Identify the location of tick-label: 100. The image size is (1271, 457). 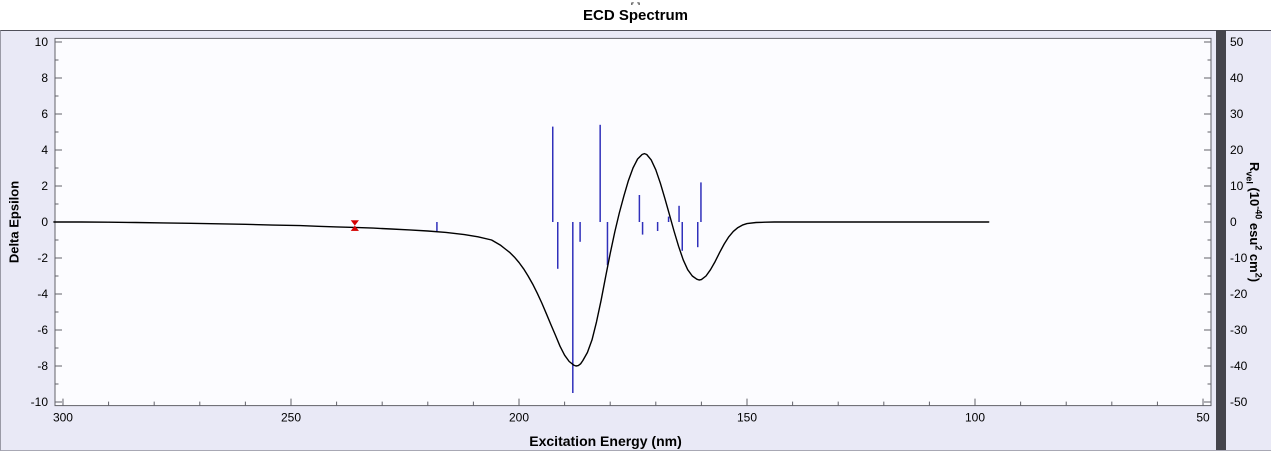
(975, 418).